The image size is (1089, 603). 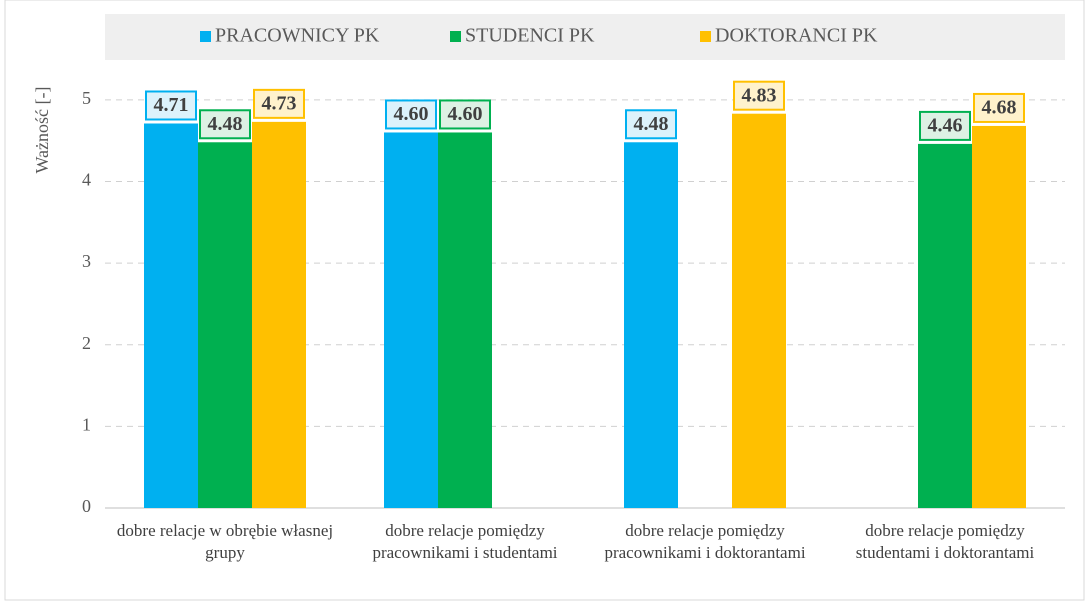 I want to click on y-axis-label: Ważność [-], so click(x=42, y=129).